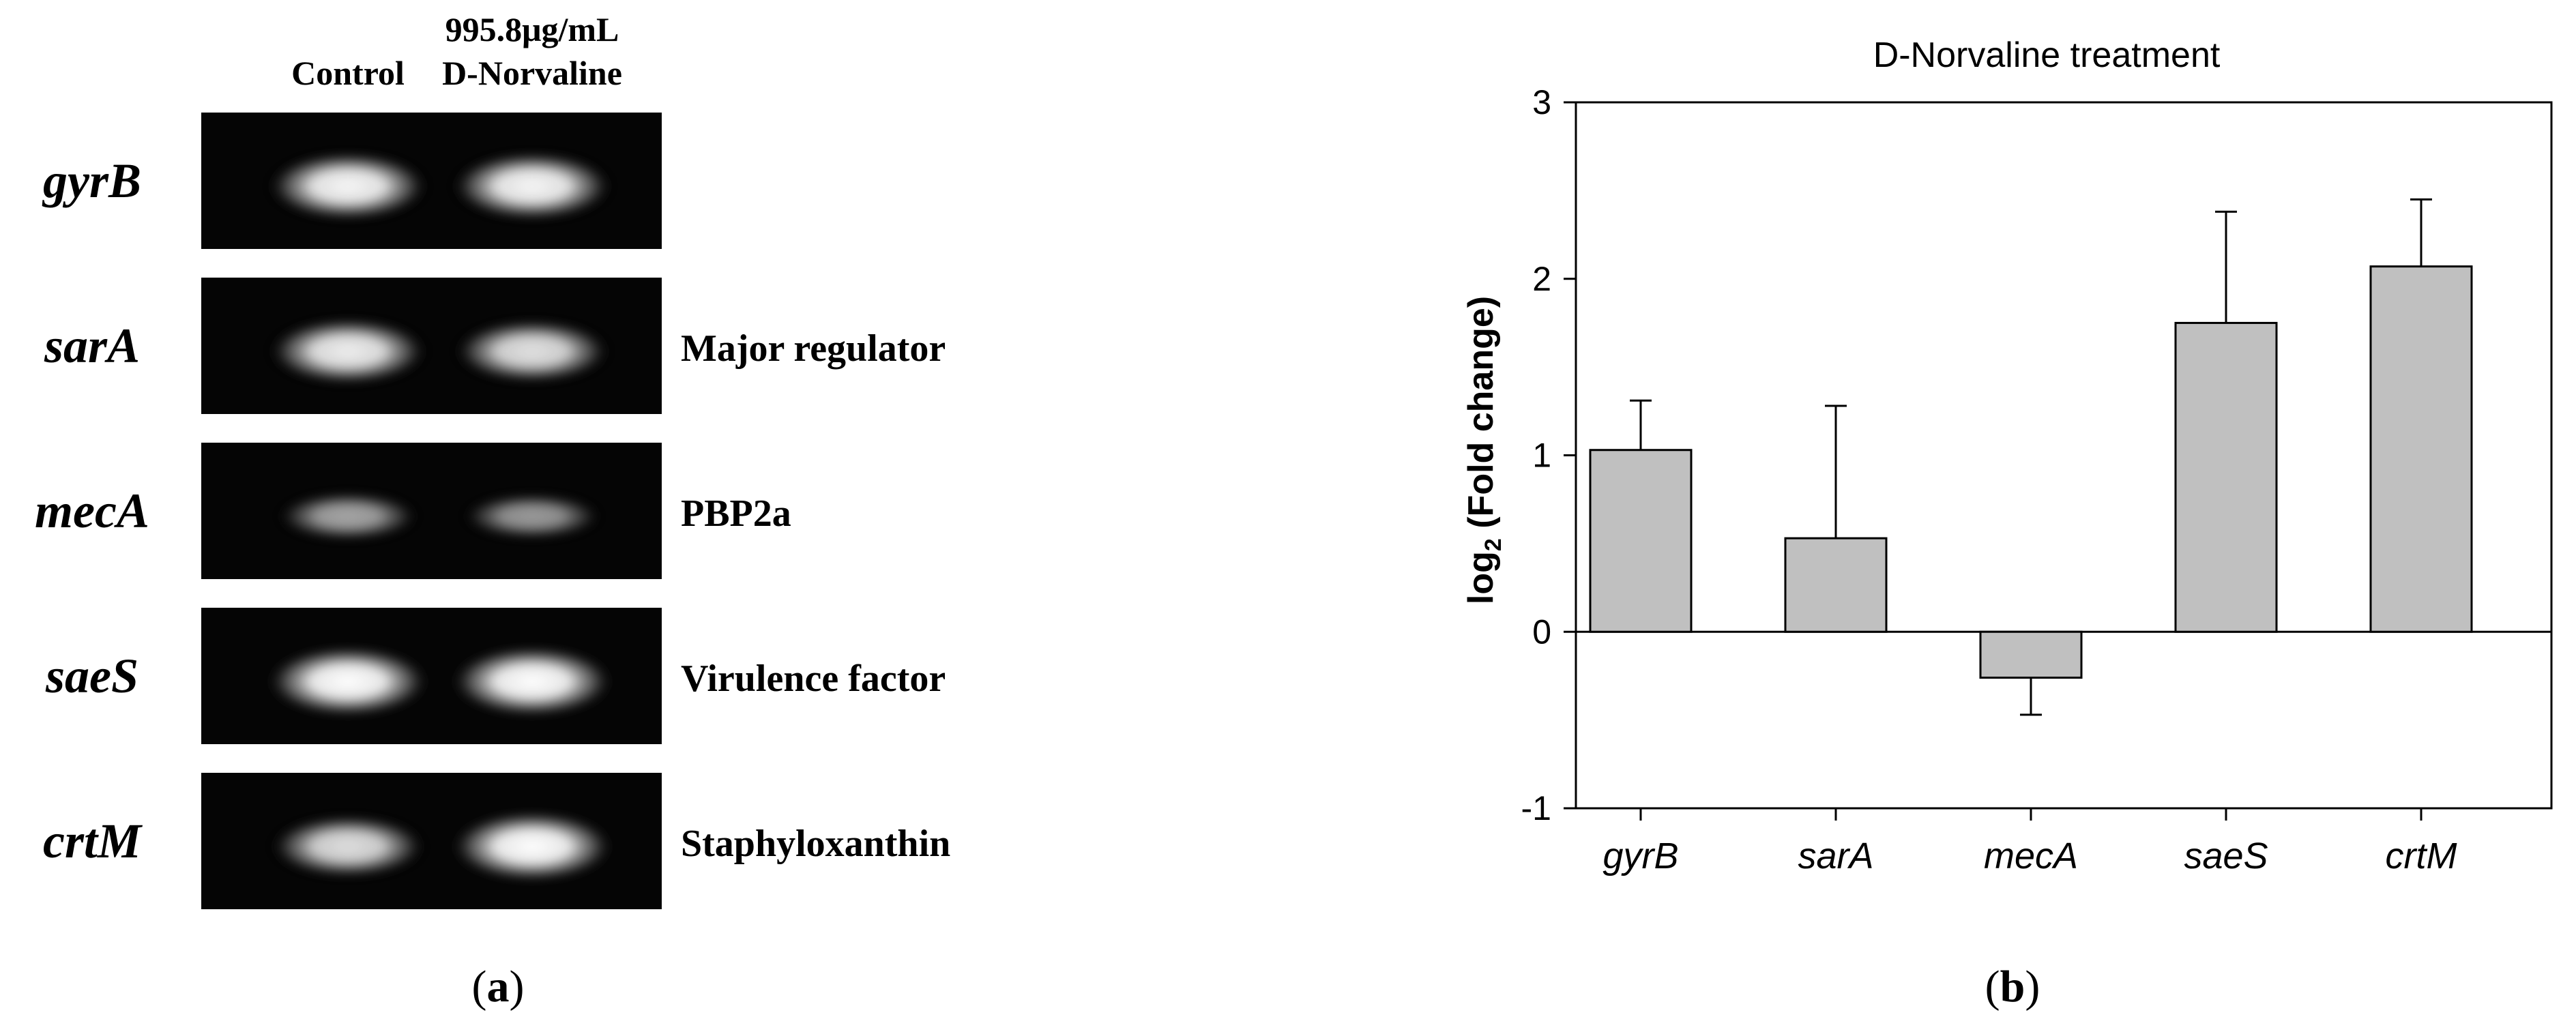 This screenshot has width=2576, height=1032. What do you see at coordinates (1481, 577) in the screenshot?
I see `y-axis-label-main: log` at bounding box center [1481, 577].